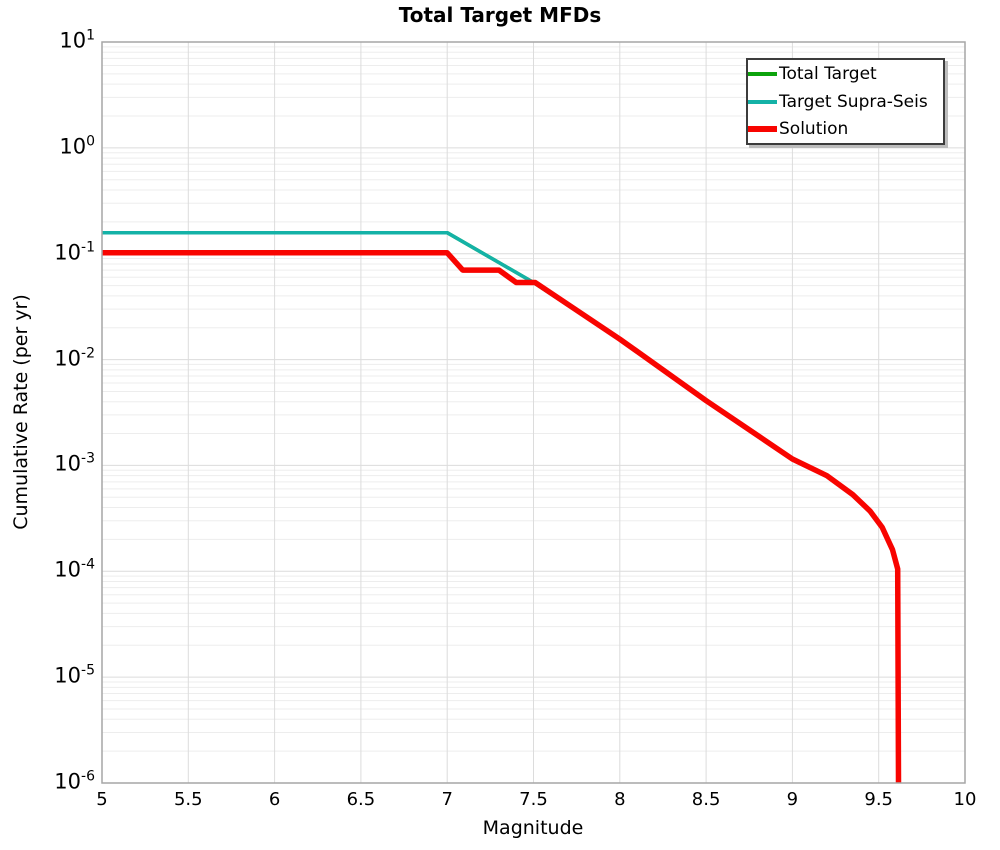  I want to click on x-tick-label: 5, so click(102, 799).